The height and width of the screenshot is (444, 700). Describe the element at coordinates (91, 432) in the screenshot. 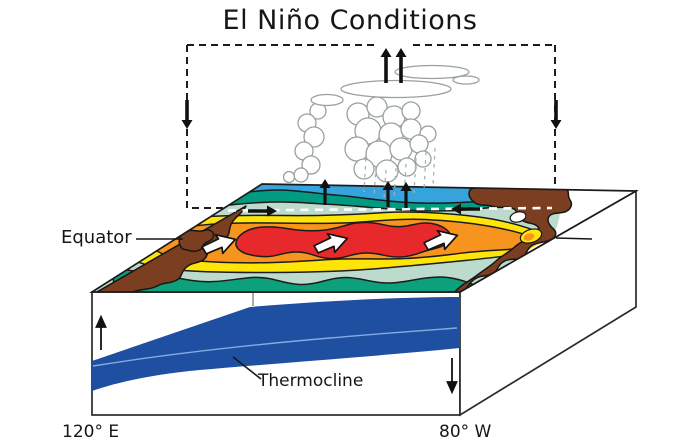

I see `longitude-120e-label: 120° E` at that location.